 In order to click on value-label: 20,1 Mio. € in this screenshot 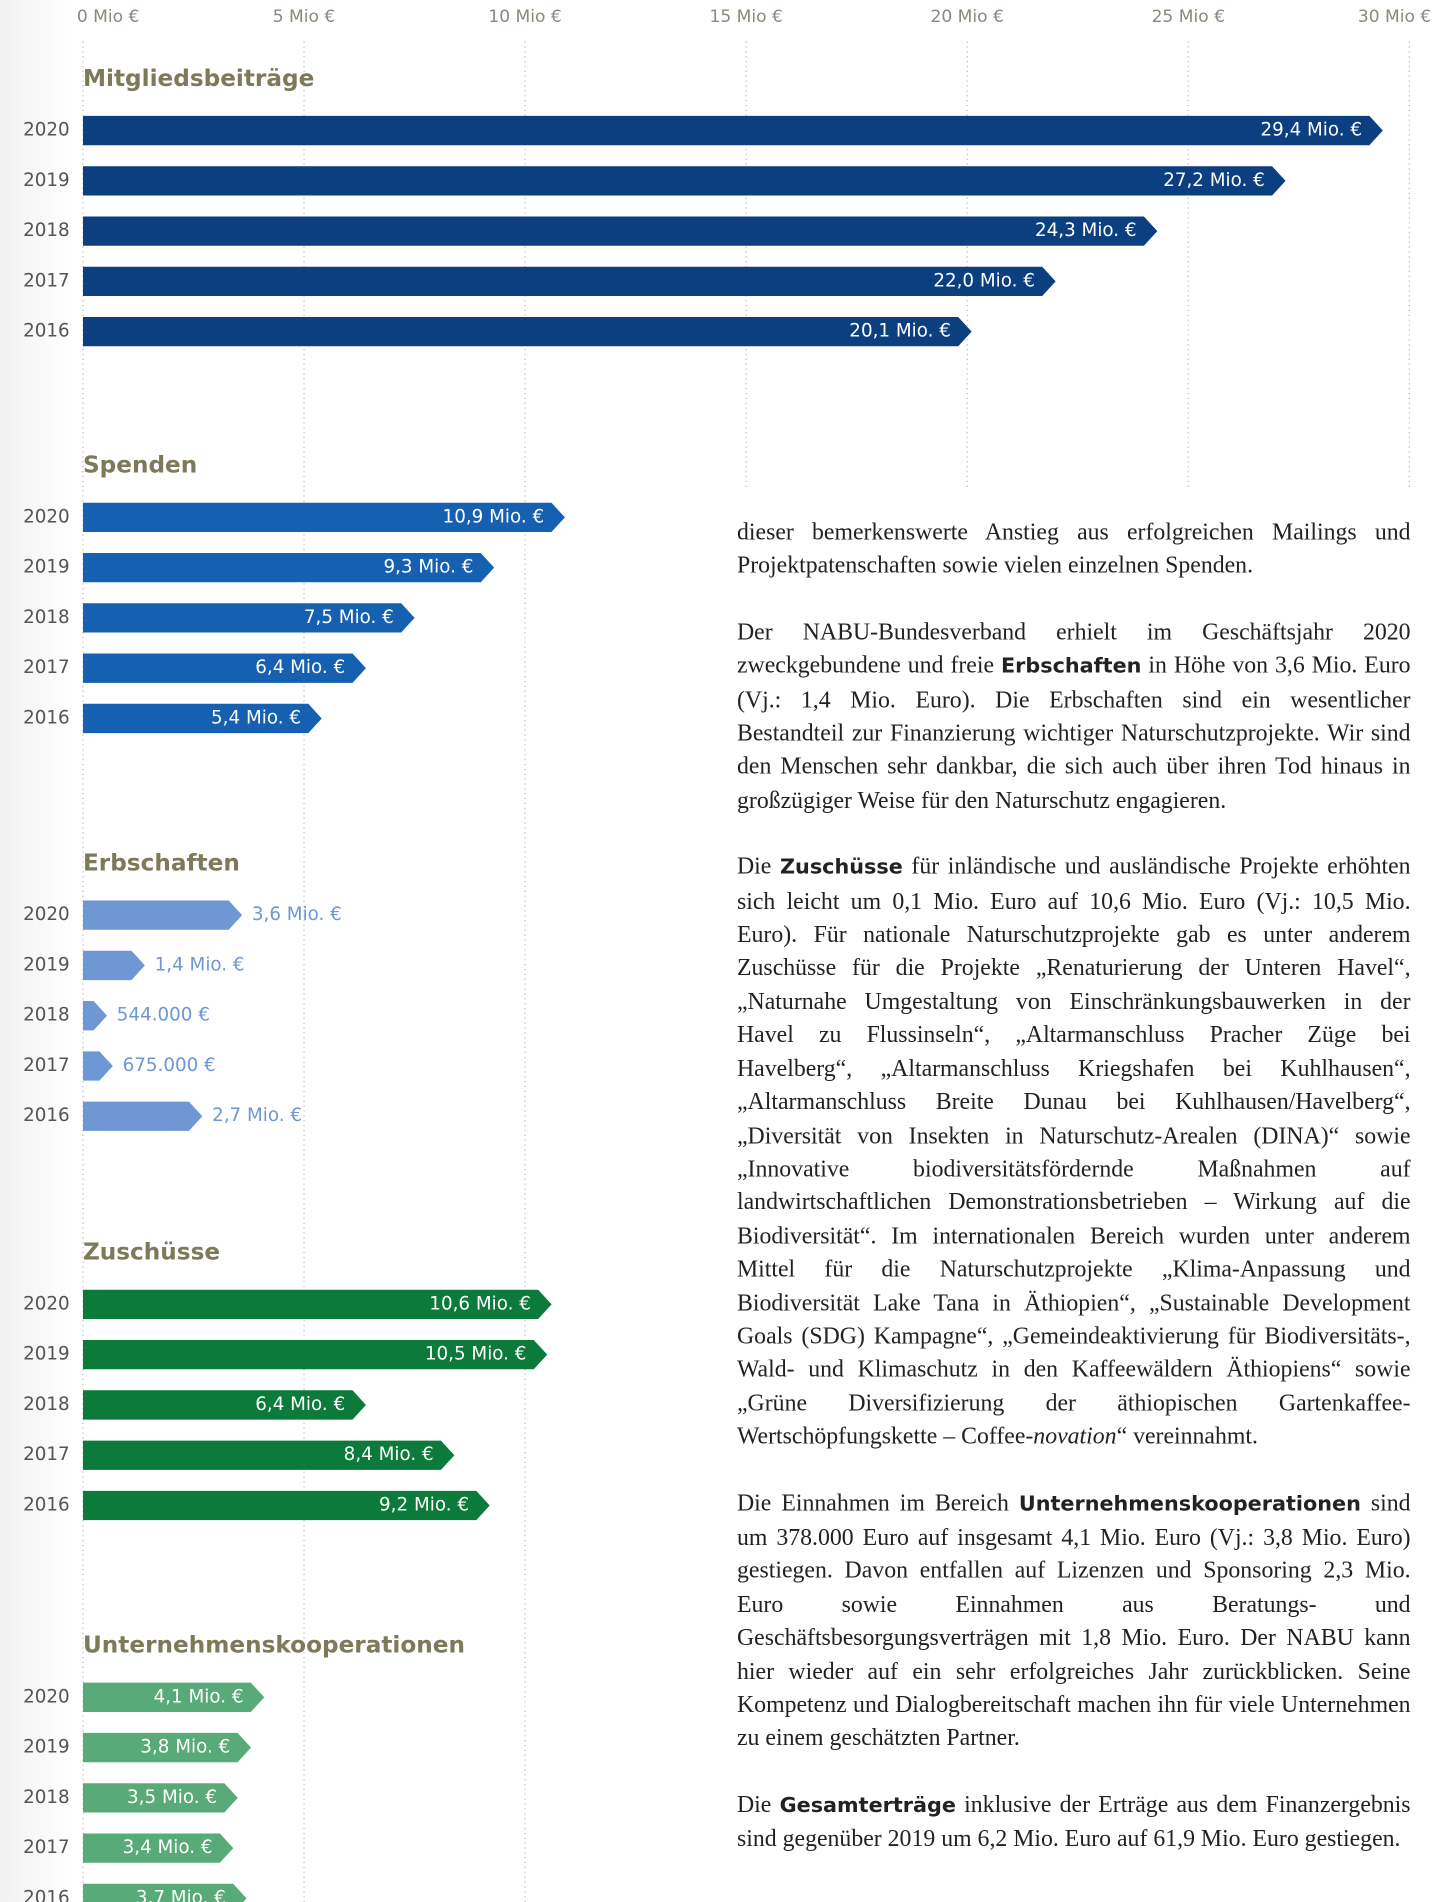, I will do `click(900, 331)`.